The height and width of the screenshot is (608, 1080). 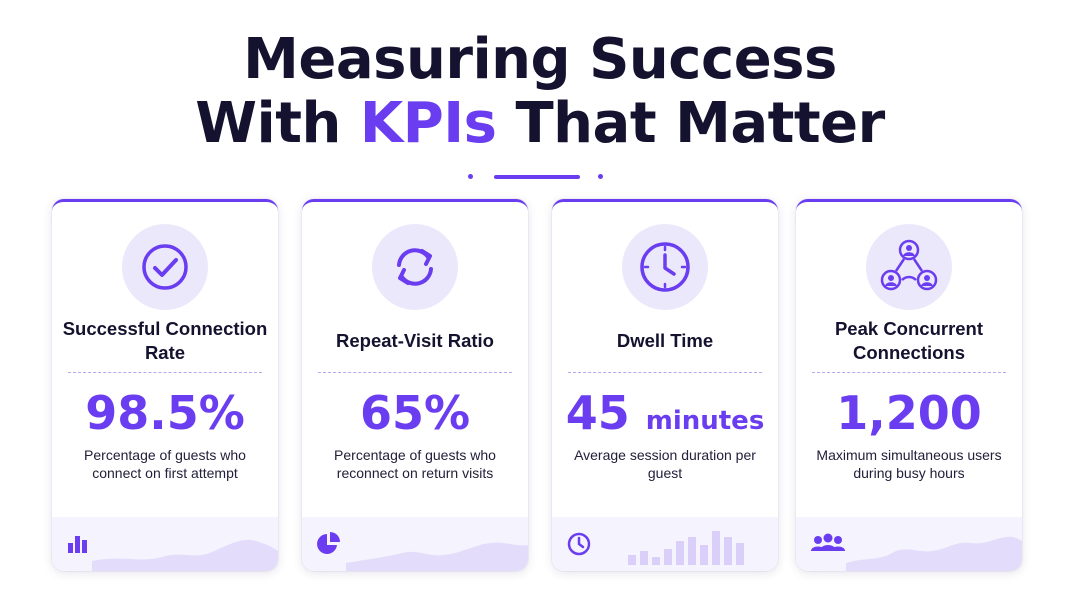 I want to click on kpi-value: 45 minutes, so click(x=665, y=417).